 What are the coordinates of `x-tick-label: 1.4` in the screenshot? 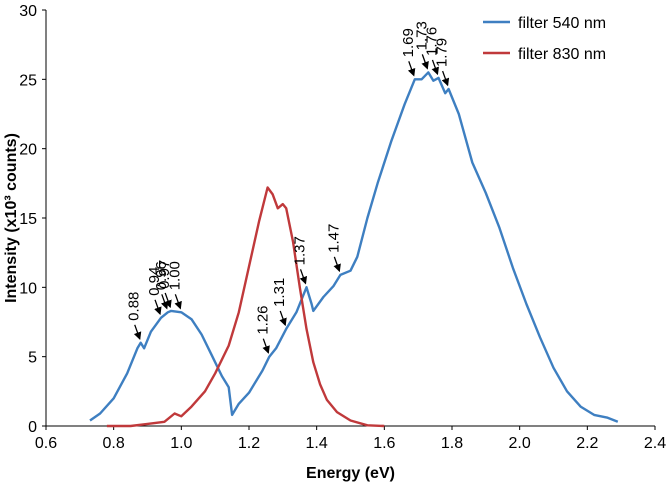 It's located at (317, 443).